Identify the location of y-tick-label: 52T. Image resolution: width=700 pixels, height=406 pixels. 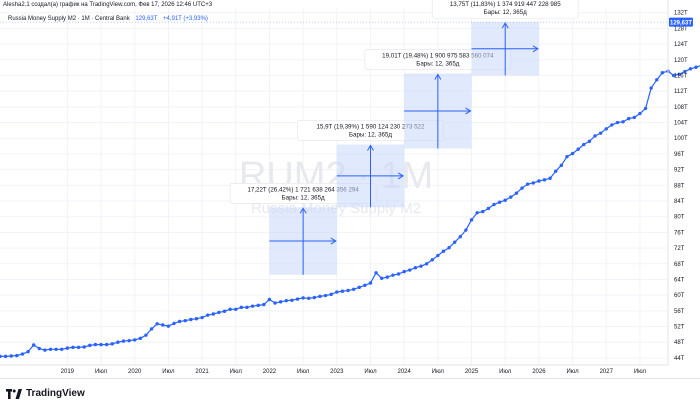
(679, 328).